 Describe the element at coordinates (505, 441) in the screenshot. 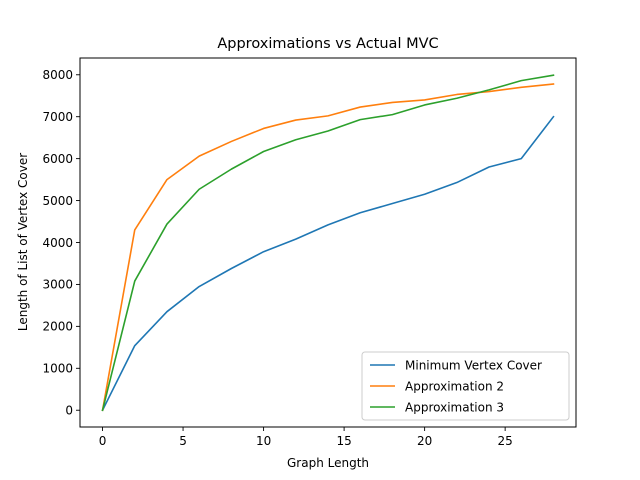

I see `x-tick-label: 25` at that location.